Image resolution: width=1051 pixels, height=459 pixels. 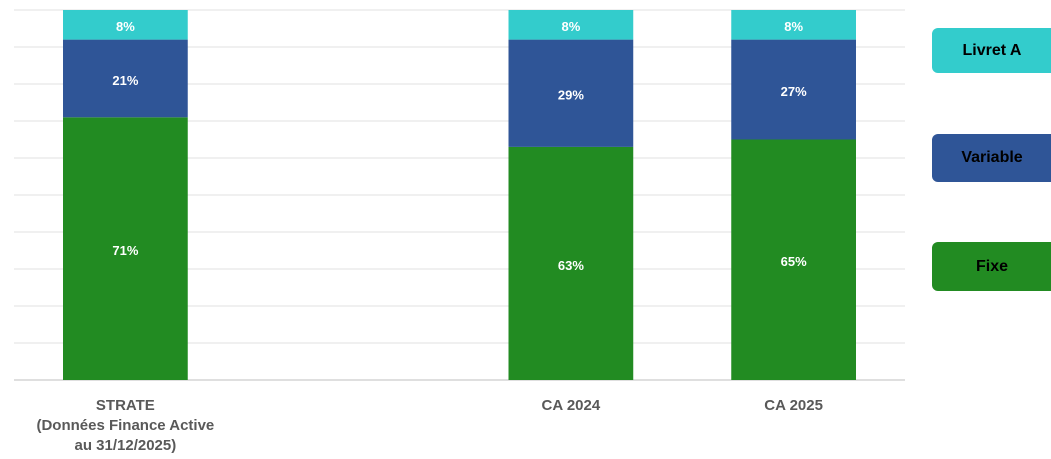 I want to click on value-label: 71%, so click(x=125, y=250).